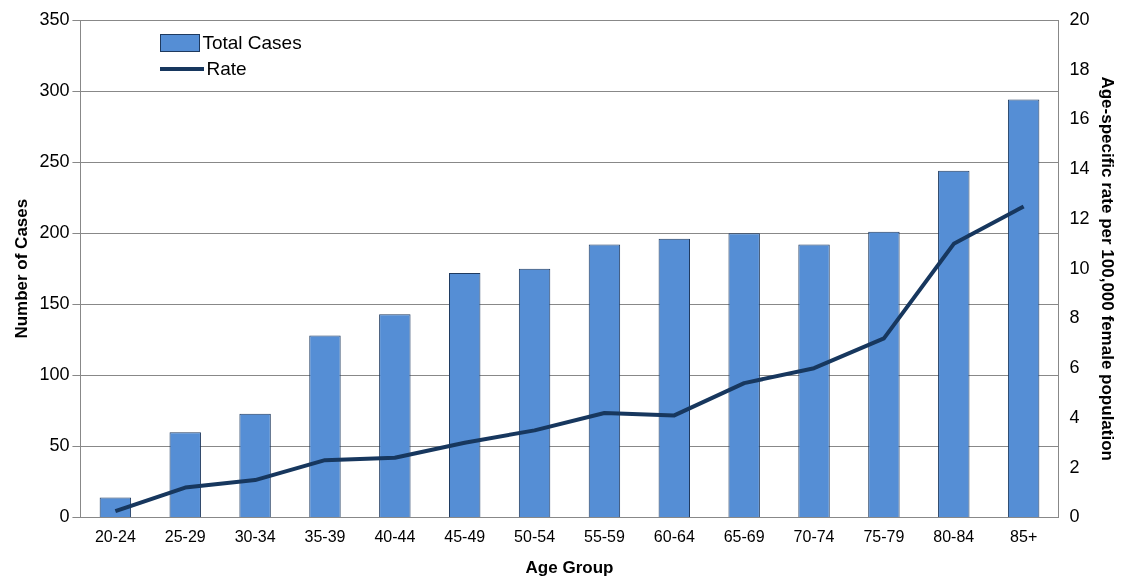  I want to click on y2-tick-label: 4, so click(1074, 416).